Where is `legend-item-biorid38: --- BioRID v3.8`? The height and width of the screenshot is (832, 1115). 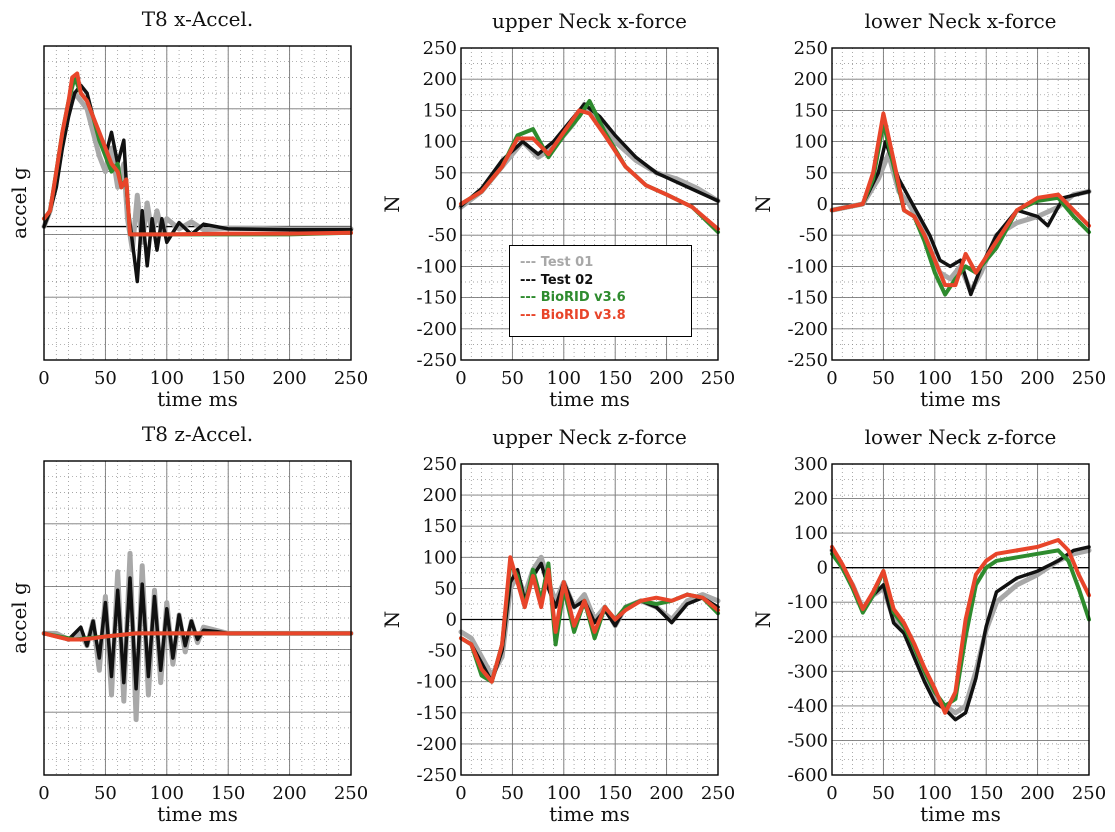
legend-item-biorid38: --- BioRID v3.8 is located at coordinates (605, 316).